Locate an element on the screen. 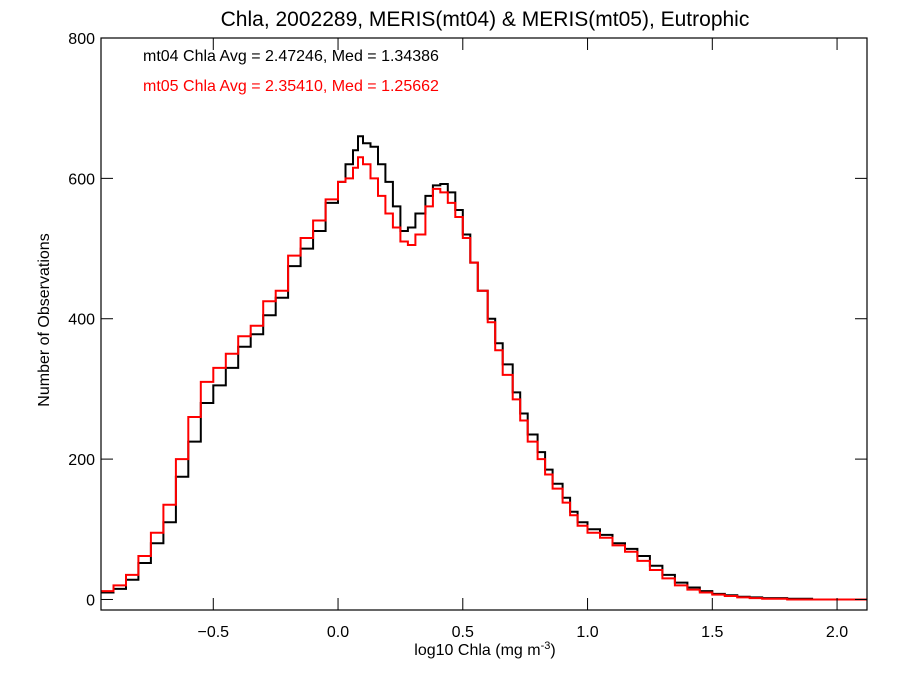  y-tick-label: 400 is located at coordinates (81, 320).